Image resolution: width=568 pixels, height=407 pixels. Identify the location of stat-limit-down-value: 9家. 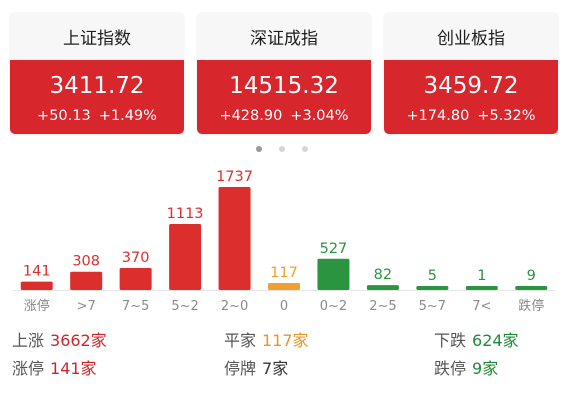
(485, 368).